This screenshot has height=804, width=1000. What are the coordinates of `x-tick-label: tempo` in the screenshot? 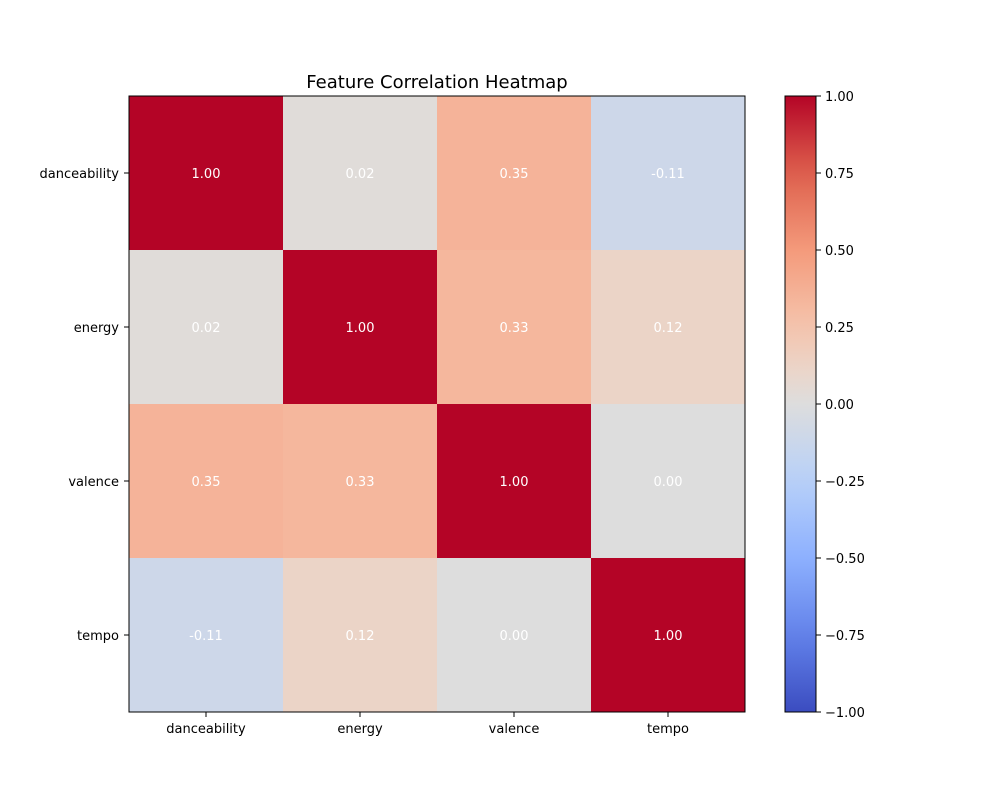 It's located at (668, 729).